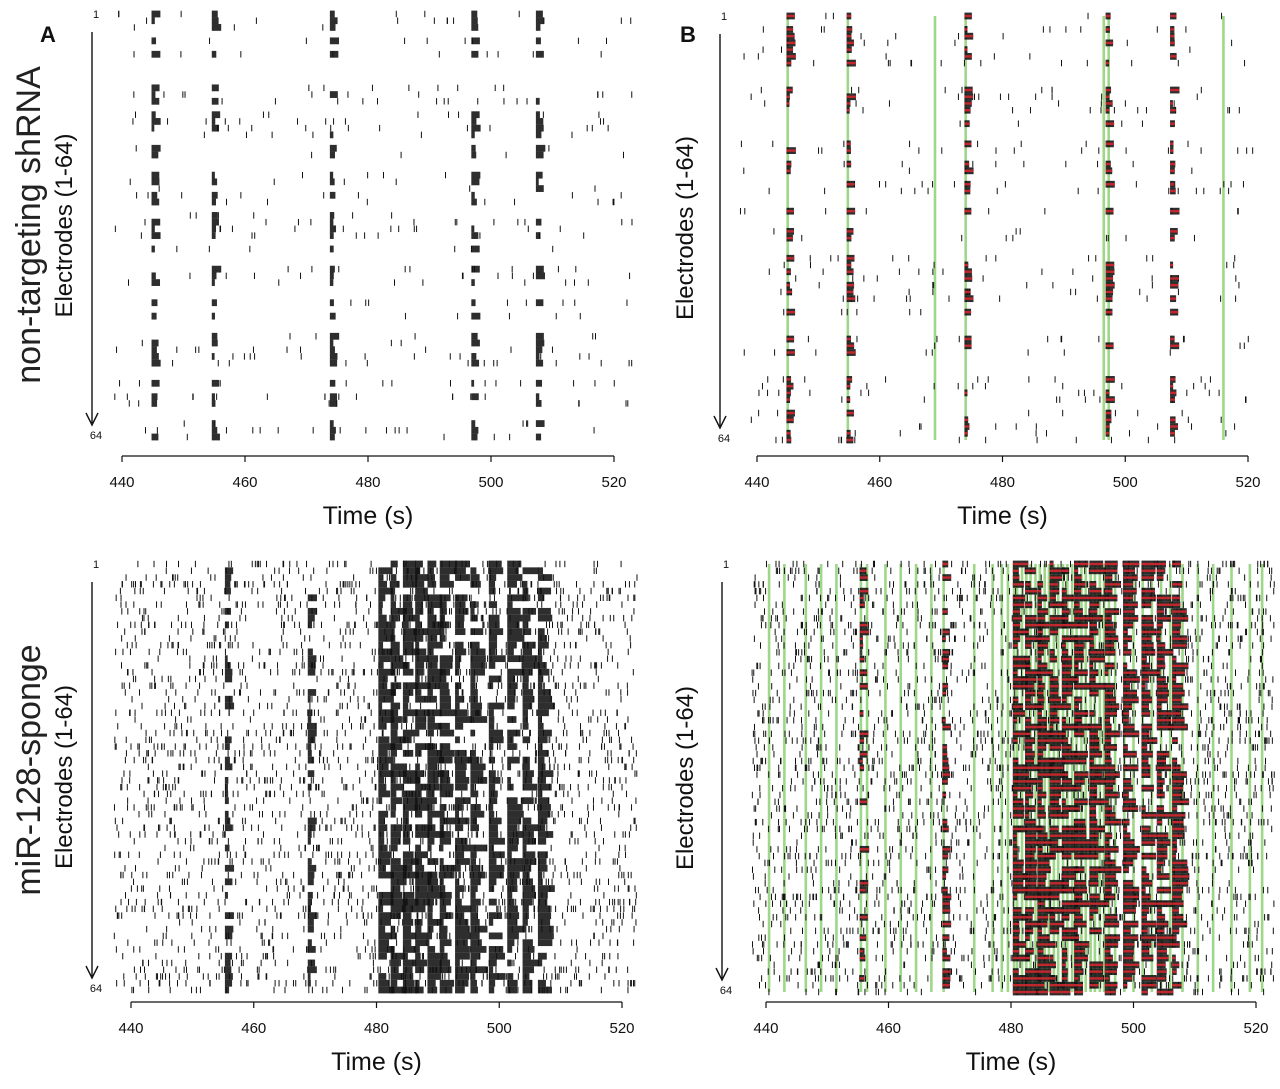 Image resolution: width=1280 pixels, height=1089 pixels. Describe the element at coordinates (1125, 482) in the screenshot. I see `x-tick-label: 500` at that location.